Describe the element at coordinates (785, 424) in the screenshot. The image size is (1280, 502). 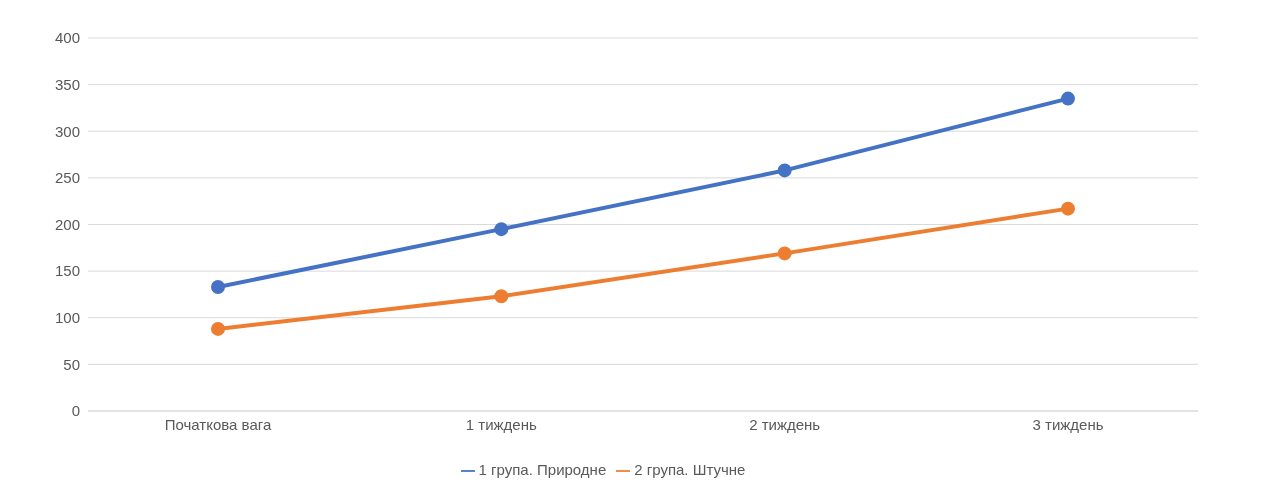
I see `x-tick-label: 2 тиждень` at that location.